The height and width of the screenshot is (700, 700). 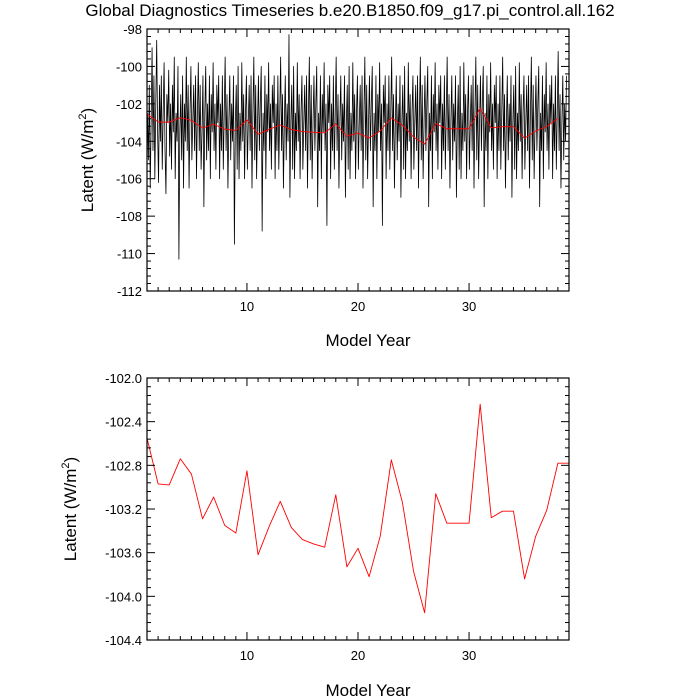 I want to click on y-tick-label: -103.2, so click(x=123, y=509).